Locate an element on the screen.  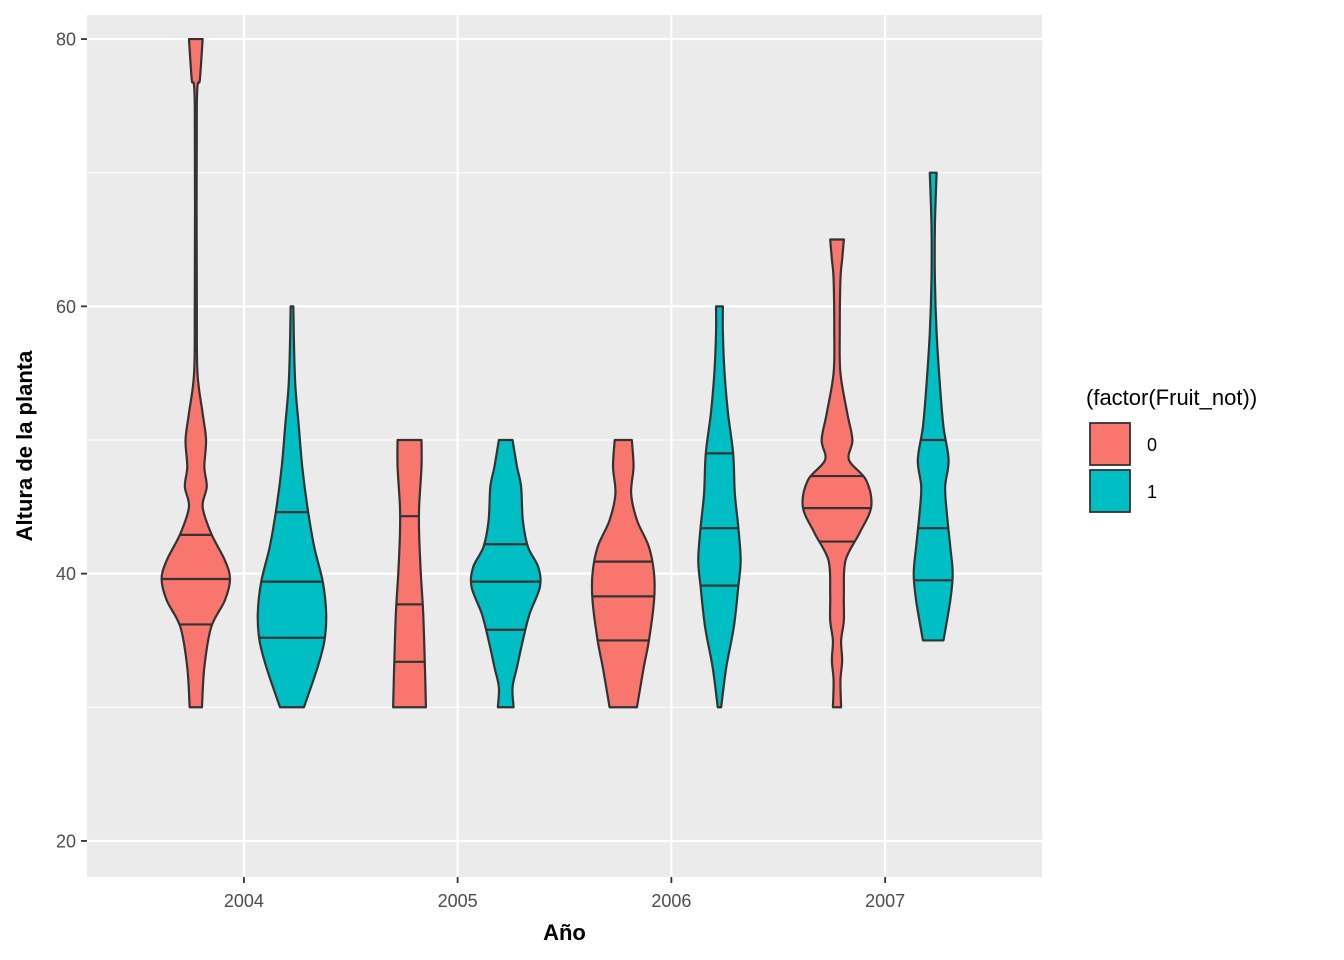
x-tick-label: 2005 is located at coordinates (458, 901).